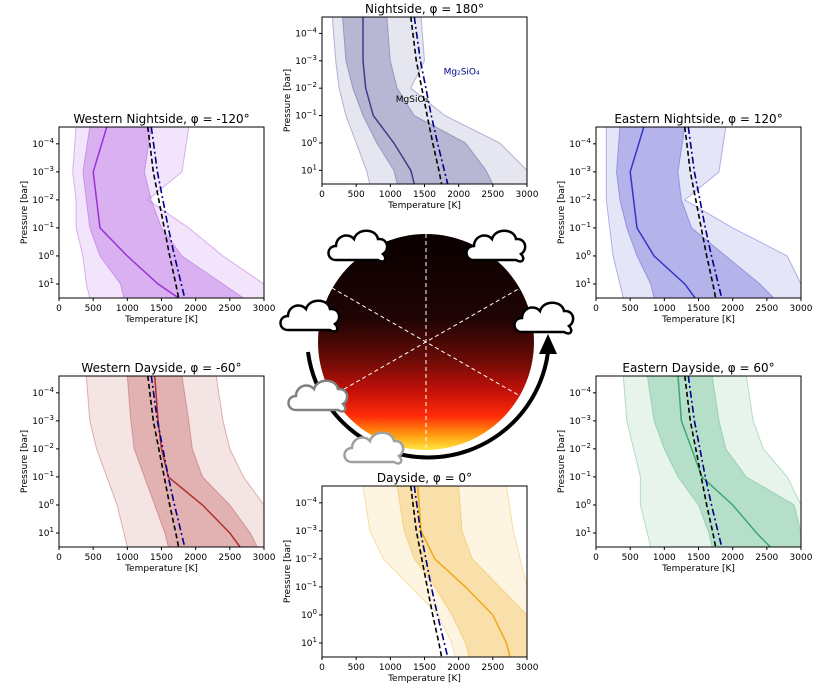  Describe the element at coordinates (161, 368) in the screenshot. I see `panel-title: Western Dayside, φ = -60°` at that location.